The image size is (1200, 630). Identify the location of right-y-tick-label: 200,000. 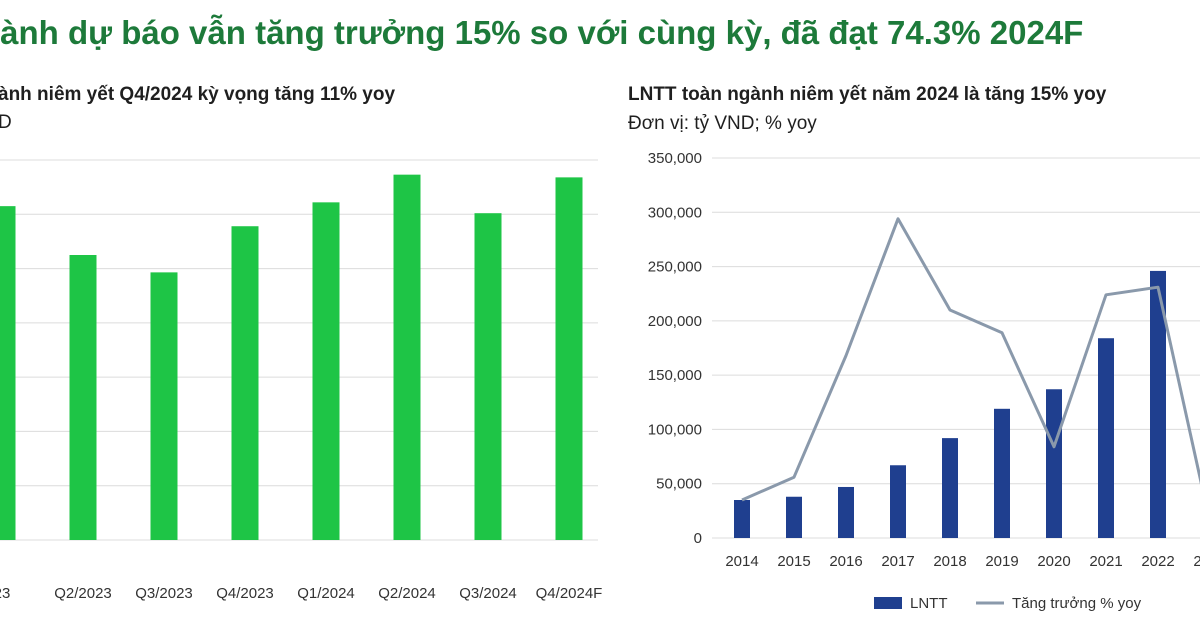
(675, 321).